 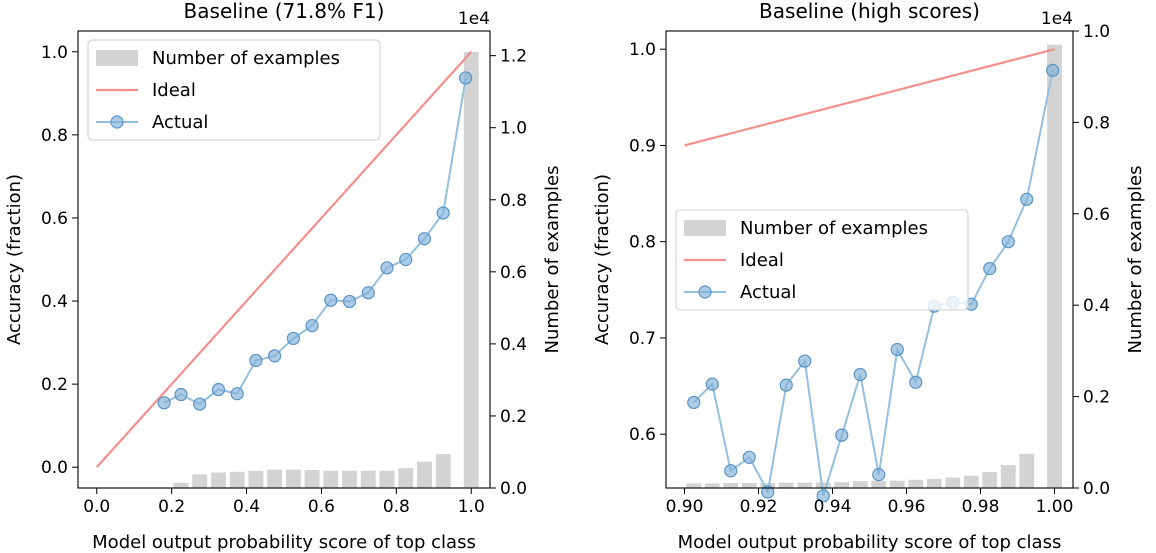 I want to click on y-tick-label-right: 1.2, so click(x=513, y=57).